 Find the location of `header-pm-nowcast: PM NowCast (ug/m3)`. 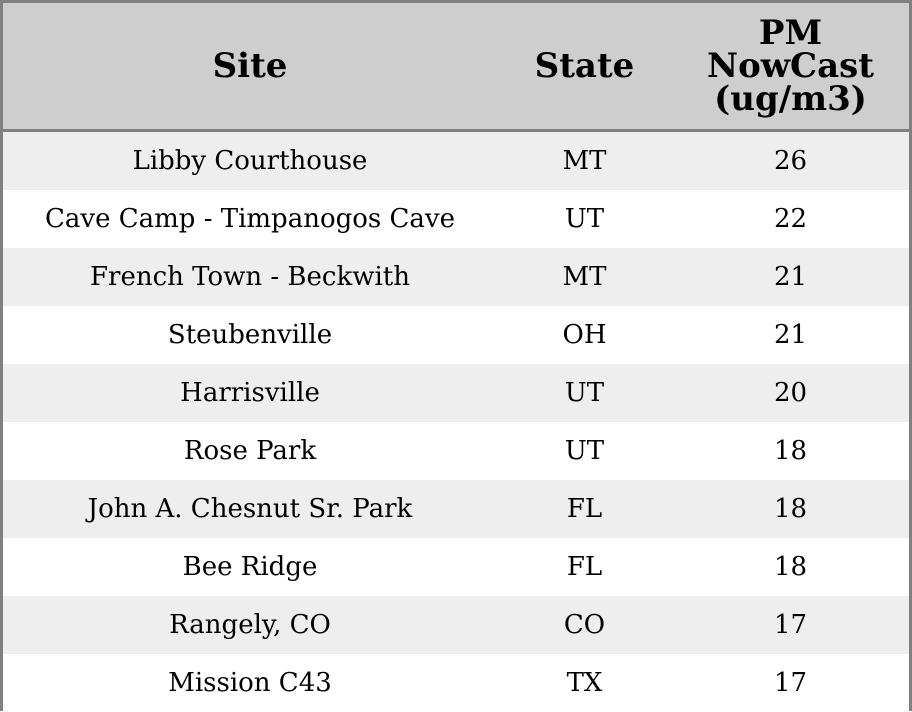

header-pm-nowcast: PM NowCast (ug/m3) is located at coordinates (790, 67).